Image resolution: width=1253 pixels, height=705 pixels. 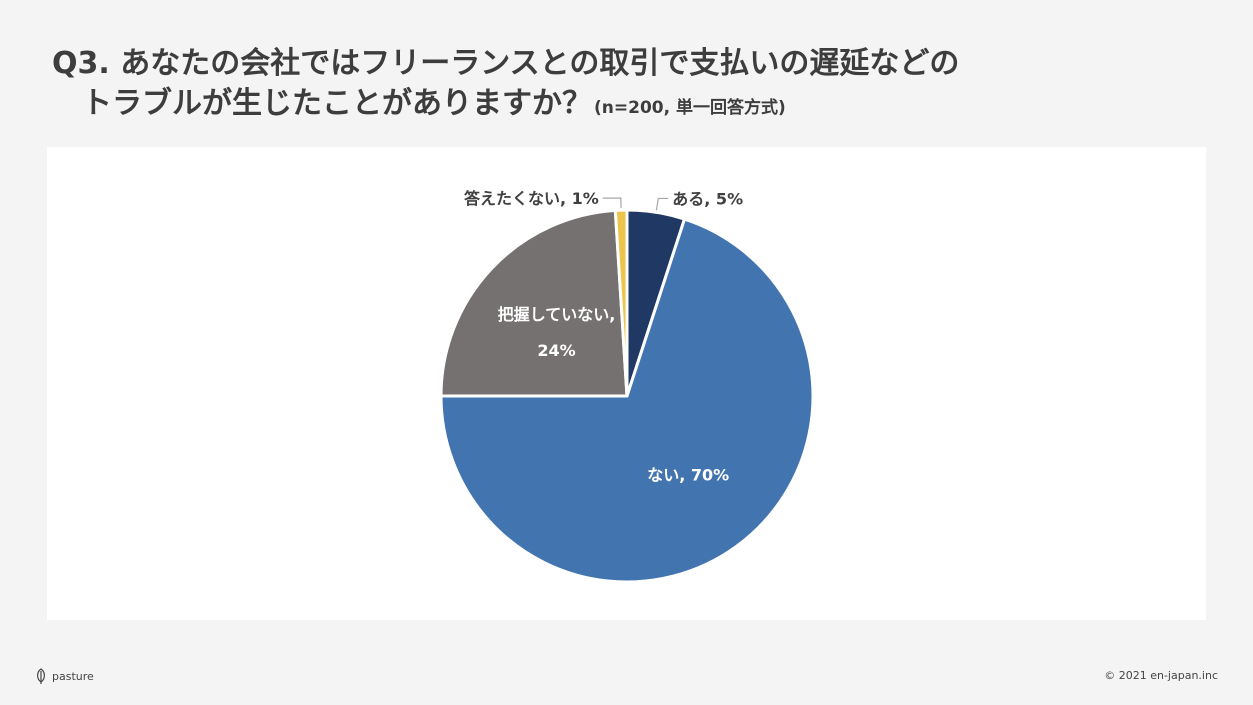 I want to click on leaf-icon, so click(x=41, y=676).